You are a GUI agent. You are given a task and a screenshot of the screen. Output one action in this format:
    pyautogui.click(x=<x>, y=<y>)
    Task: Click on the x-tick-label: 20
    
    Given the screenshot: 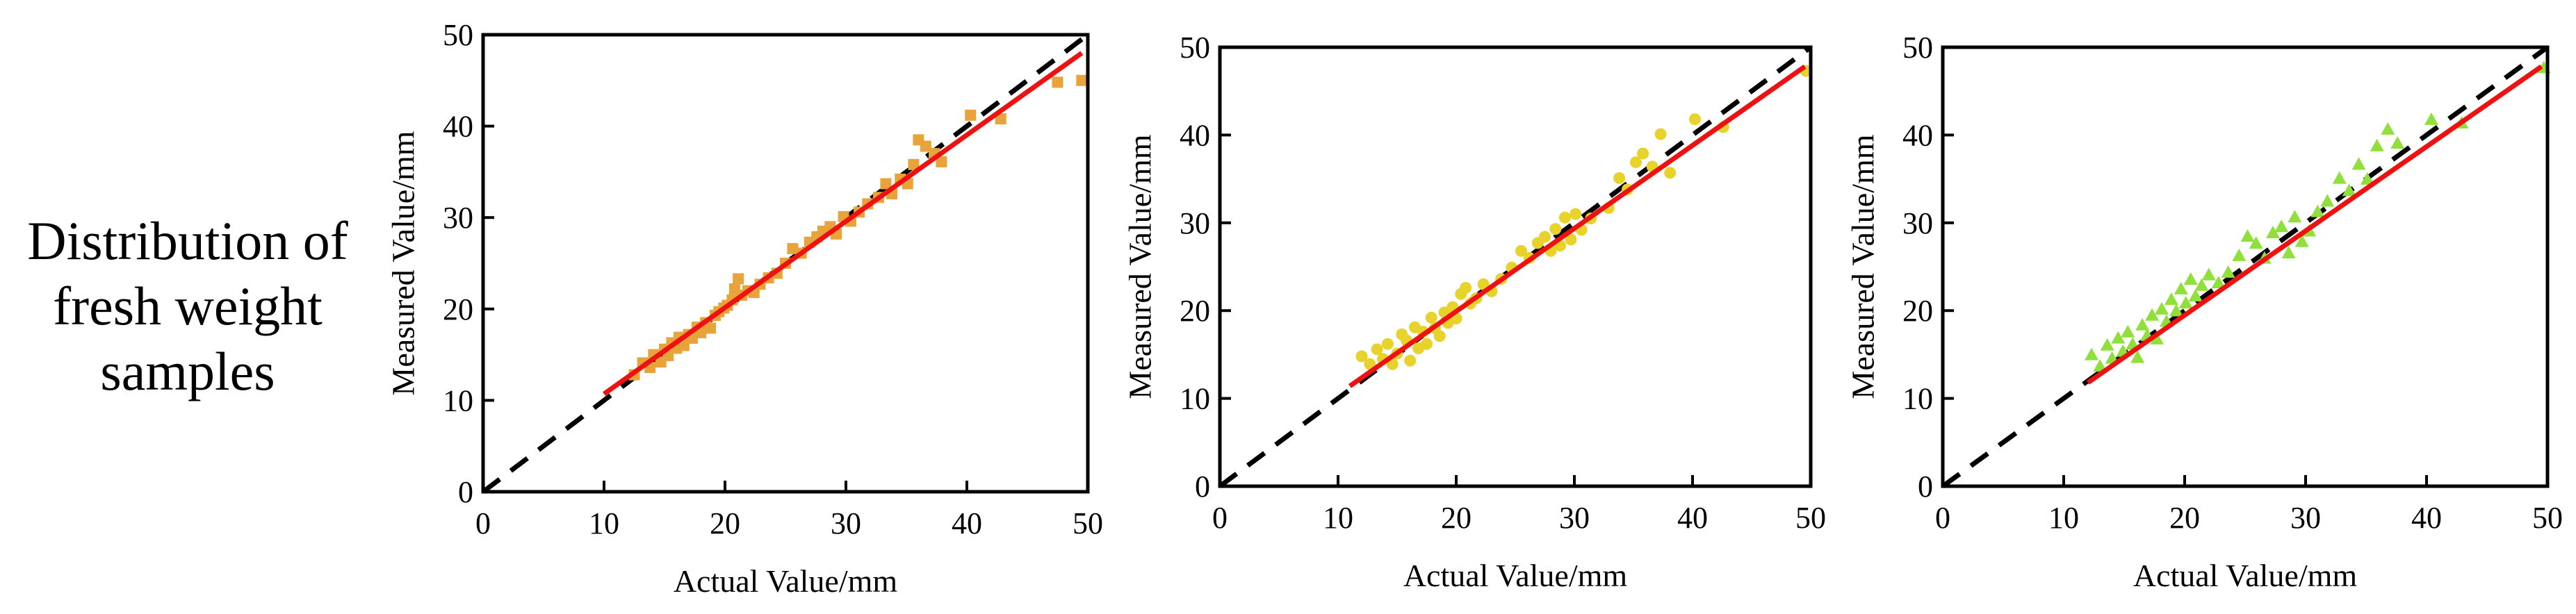 What is the action you would take?
    pyautogui.click(x=1457, y=518)
    